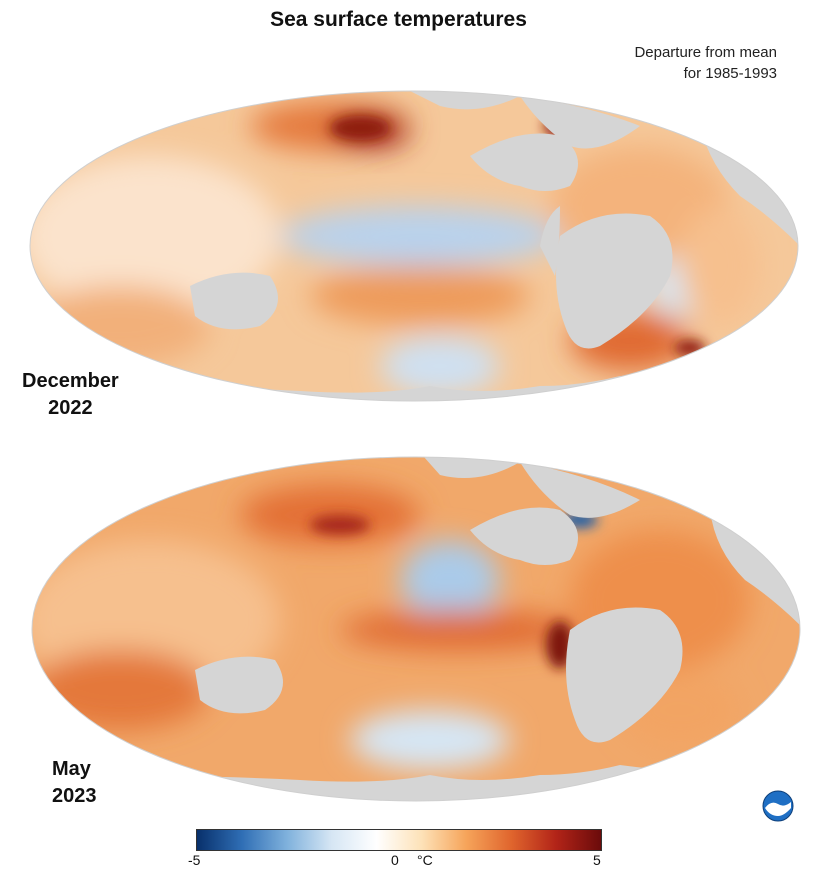 This screenshot has height=889, width=827. I want to click on noaa-logo-icon, so click(778, 806).